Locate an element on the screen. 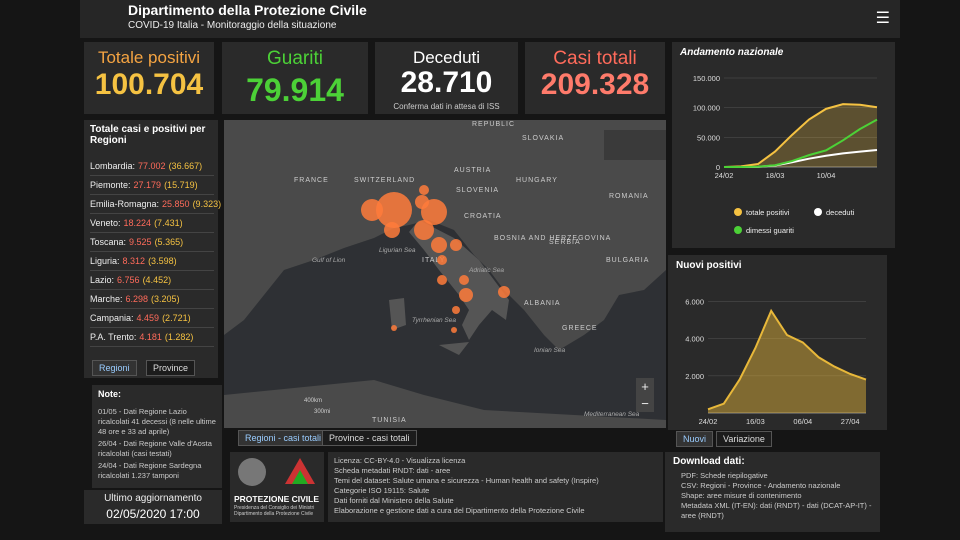  region-positives: (2.721) is located at coordinates (176, 318).